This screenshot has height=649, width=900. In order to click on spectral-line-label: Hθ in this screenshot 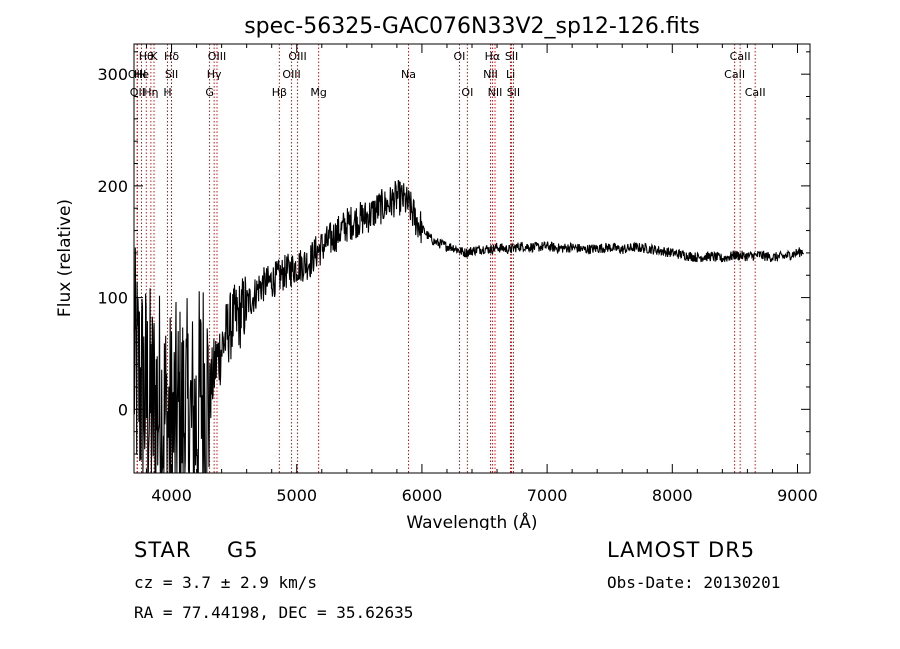, I will do `click(146, 56)`.